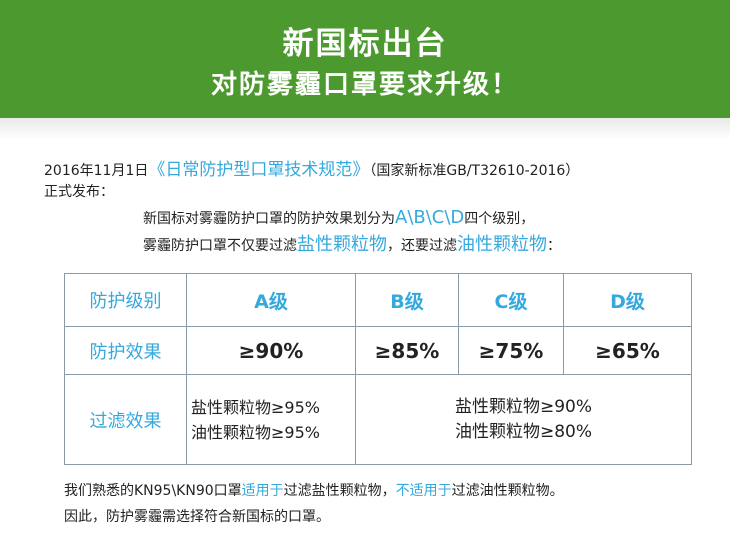 The height and width of the screenshot is (553, 730). I want to click on standard-code: （国家新标准GB/T32610-2016）, so click(474, 171).